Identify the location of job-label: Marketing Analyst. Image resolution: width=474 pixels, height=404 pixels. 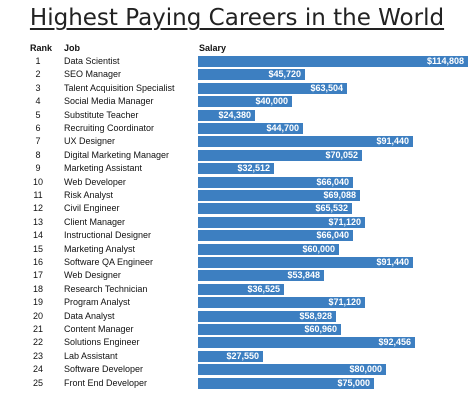
(100, 248).